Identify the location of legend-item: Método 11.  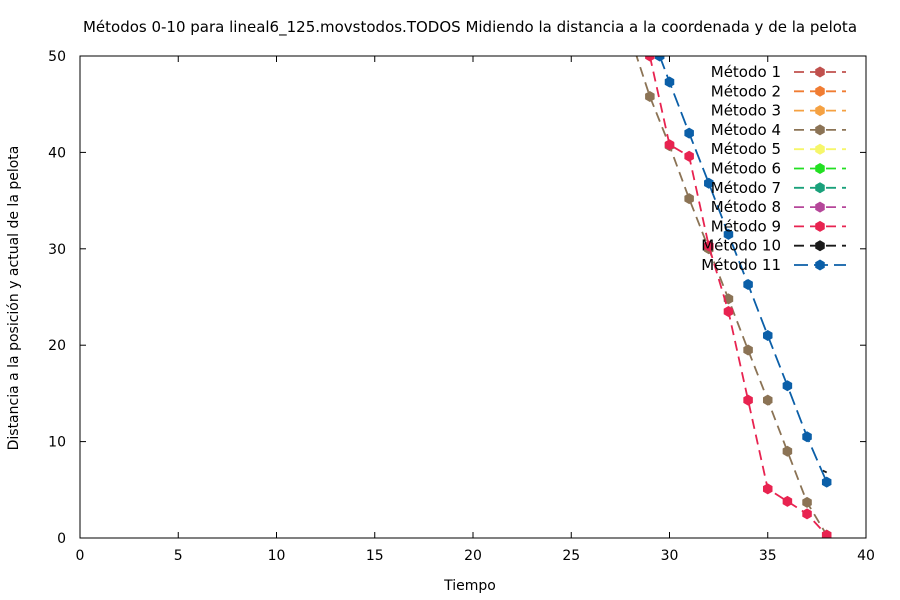
(773, 265).